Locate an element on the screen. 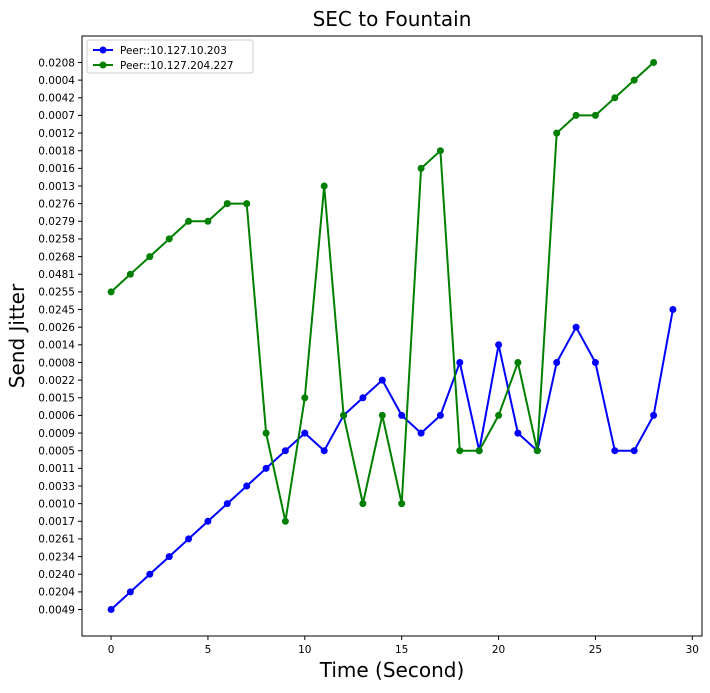  y-tick-label: 0.0013 is located at coordinates (56, 187).